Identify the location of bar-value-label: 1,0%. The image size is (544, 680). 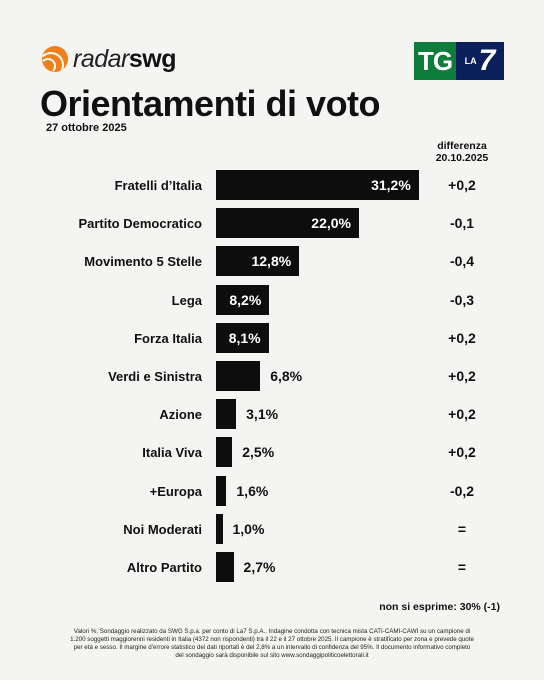
(248, 528).